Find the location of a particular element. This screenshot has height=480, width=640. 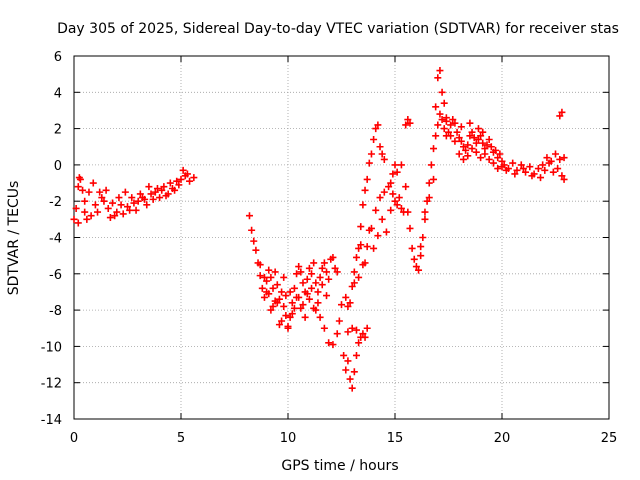

y-tick-label: -10 is located at coordinates (51, 347).